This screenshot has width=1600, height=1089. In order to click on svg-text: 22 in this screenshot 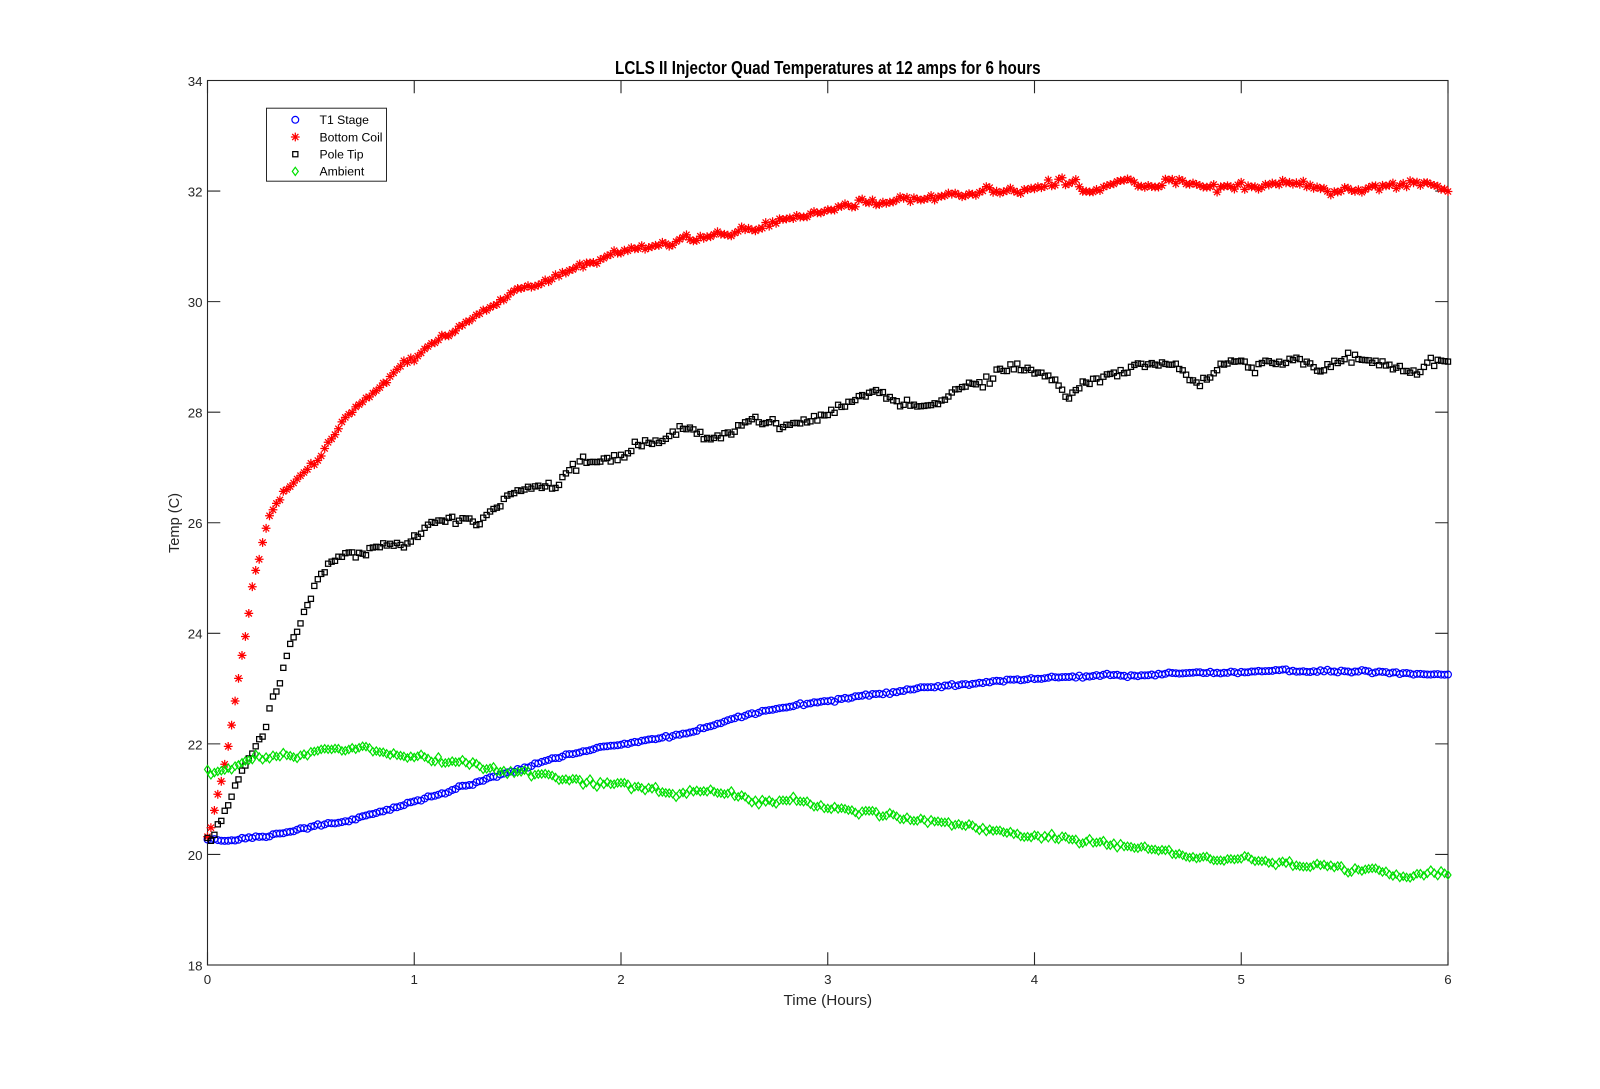, I will do `click(195, 744)`.